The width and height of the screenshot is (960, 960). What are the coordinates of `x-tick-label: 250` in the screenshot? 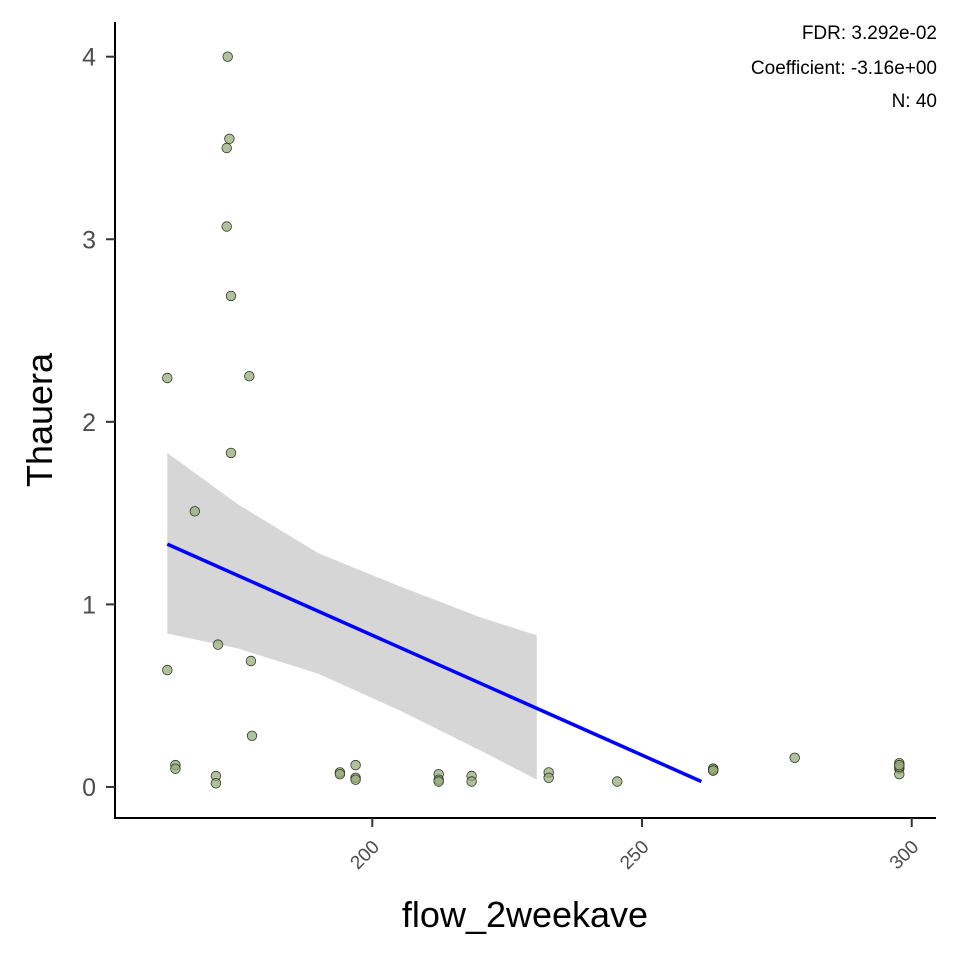 It's located at (634, 855).